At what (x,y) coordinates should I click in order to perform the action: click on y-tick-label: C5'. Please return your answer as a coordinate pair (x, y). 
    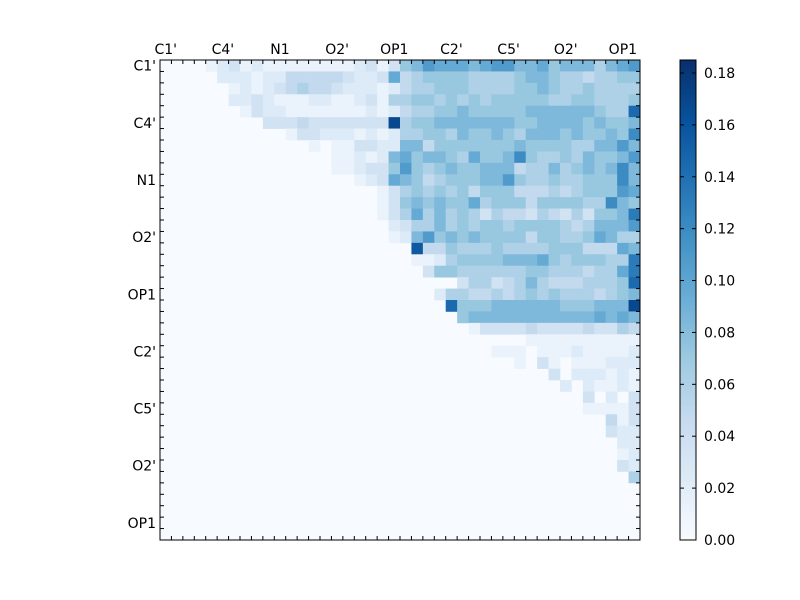
    Looking at the image, I should click on (144, 410).